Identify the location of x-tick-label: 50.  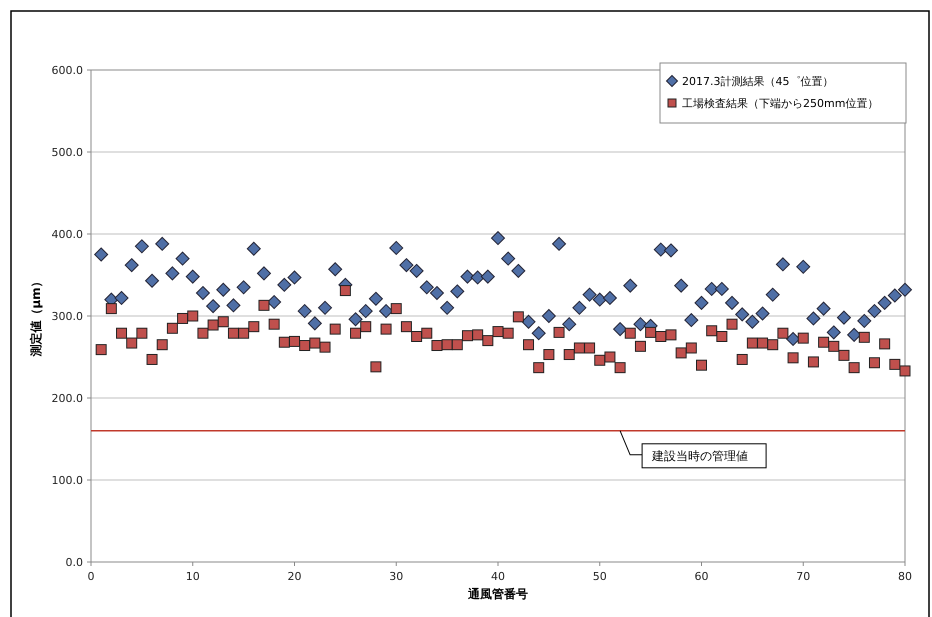
(599, 576).